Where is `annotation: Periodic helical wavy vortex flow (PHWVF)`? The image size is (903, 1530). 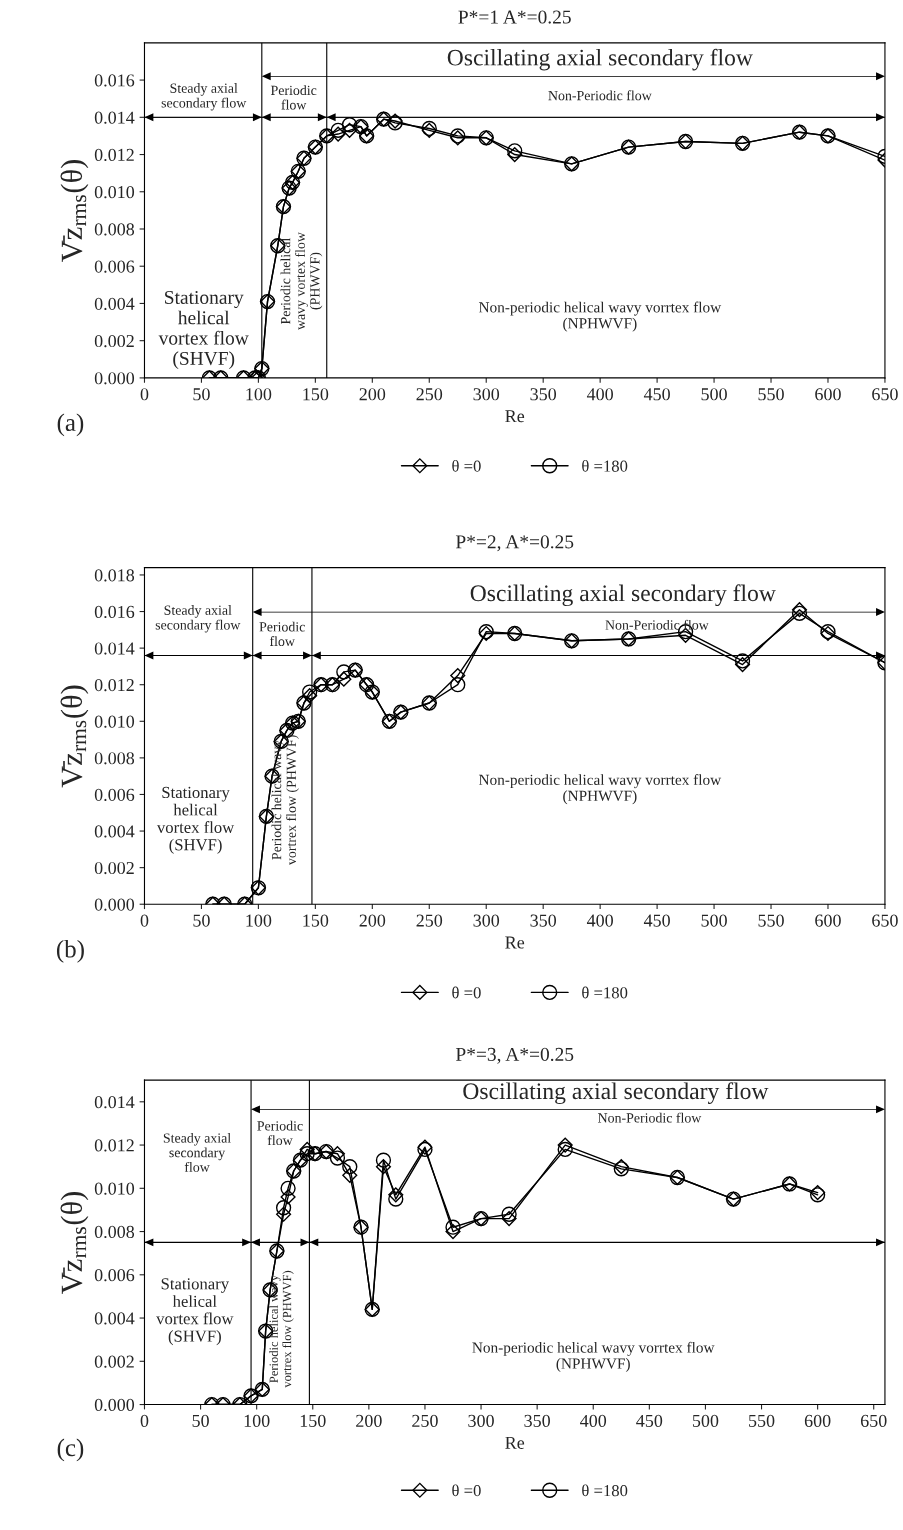 annotation: Periodic helical wavy vortex flow (PHWVF) is located at coordinates (301, 281).